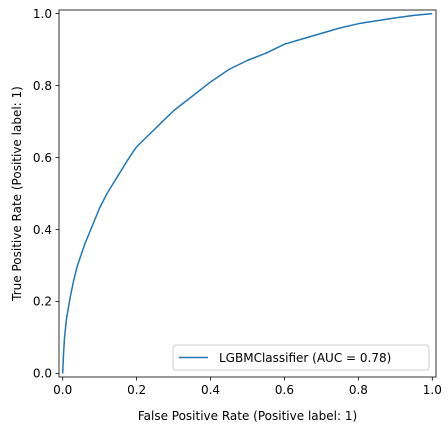  Describe the element at coordinates (17, 194) in the screenshot. I see `y-axis-label: True Positive Rate (Positive label: 1)` at that location.